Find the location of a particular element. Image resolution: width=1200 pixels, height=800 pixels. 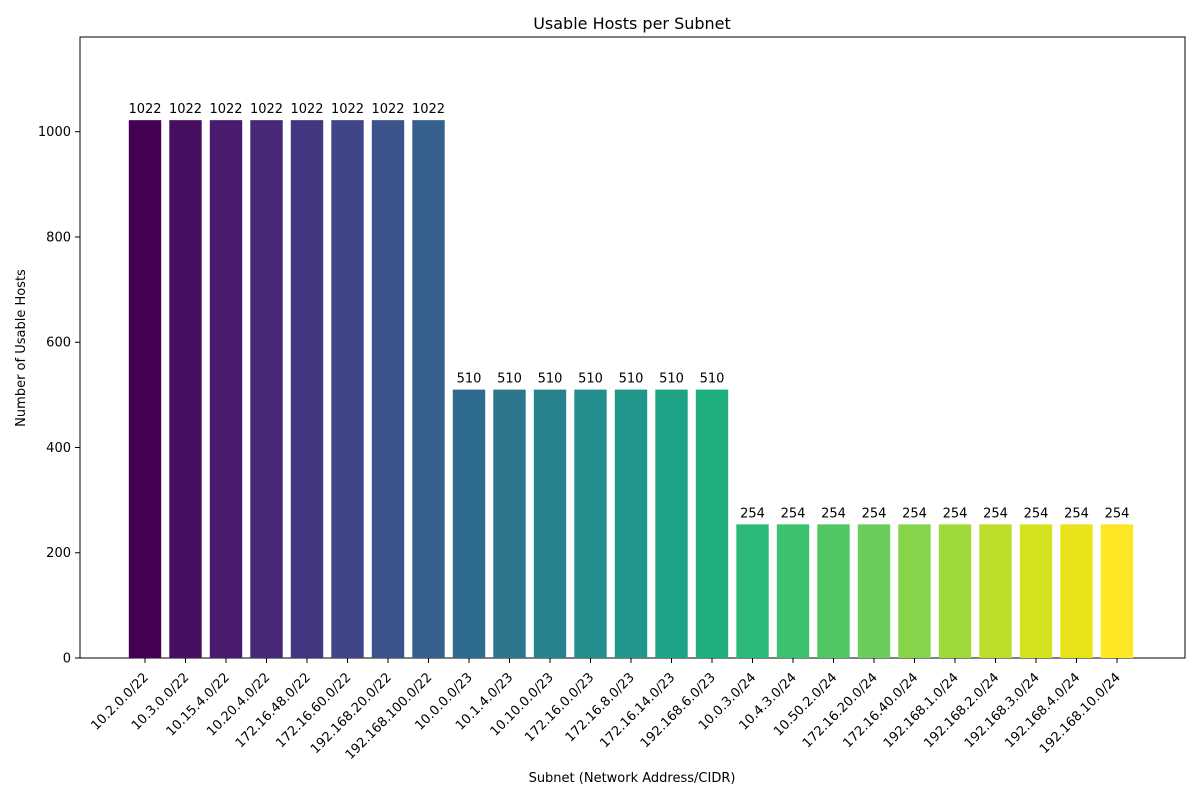

x-tick-label: 192.168.2.0/24 is located at coordinates (961, 710).